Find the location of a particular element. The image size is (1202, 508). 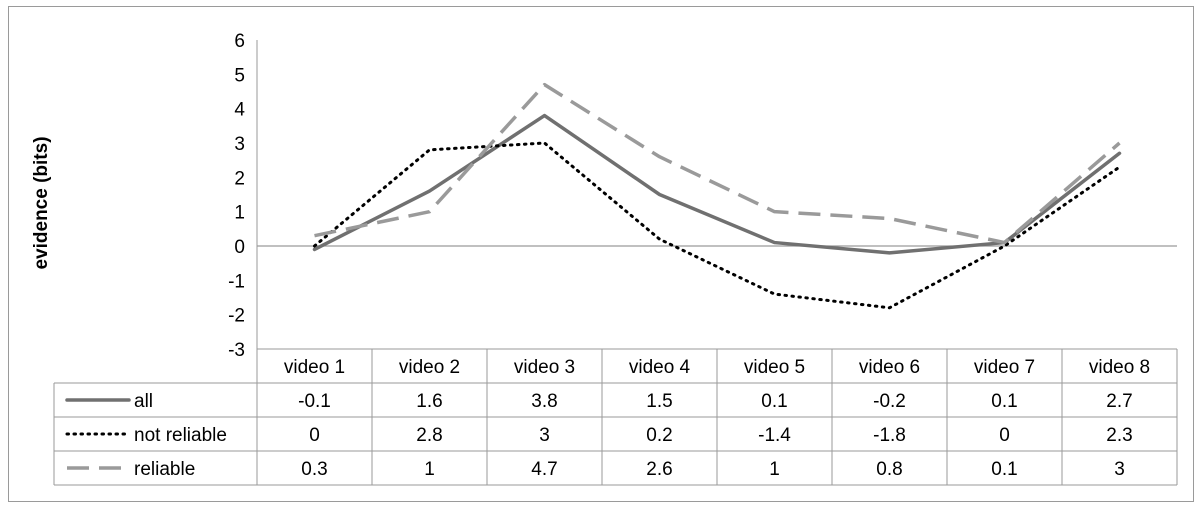

table-cell-value: 3.8 is located at coordinates (544, 401).